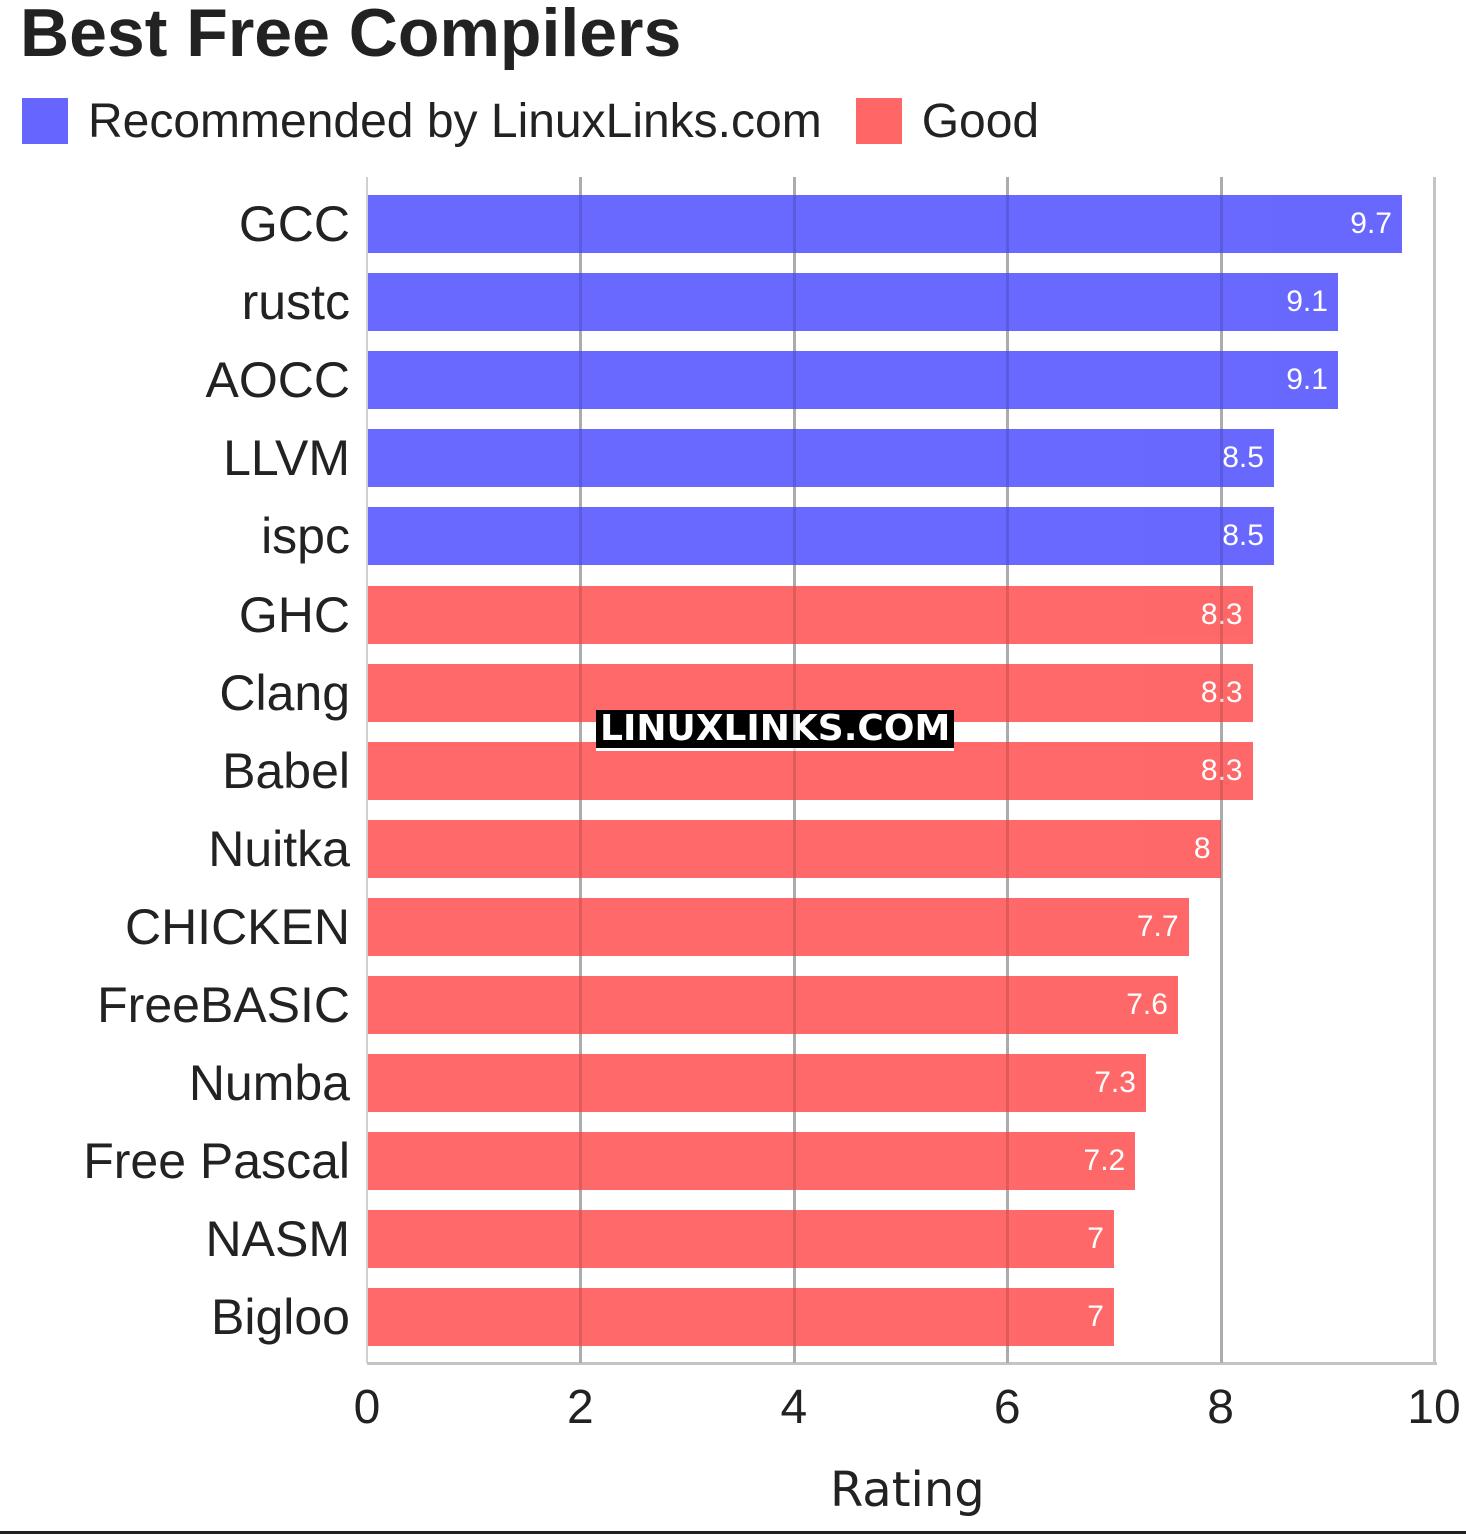  Describe the element at coordinates (820, 536) in the screenshot. I see `bar-ispc: 8.5` at that location.